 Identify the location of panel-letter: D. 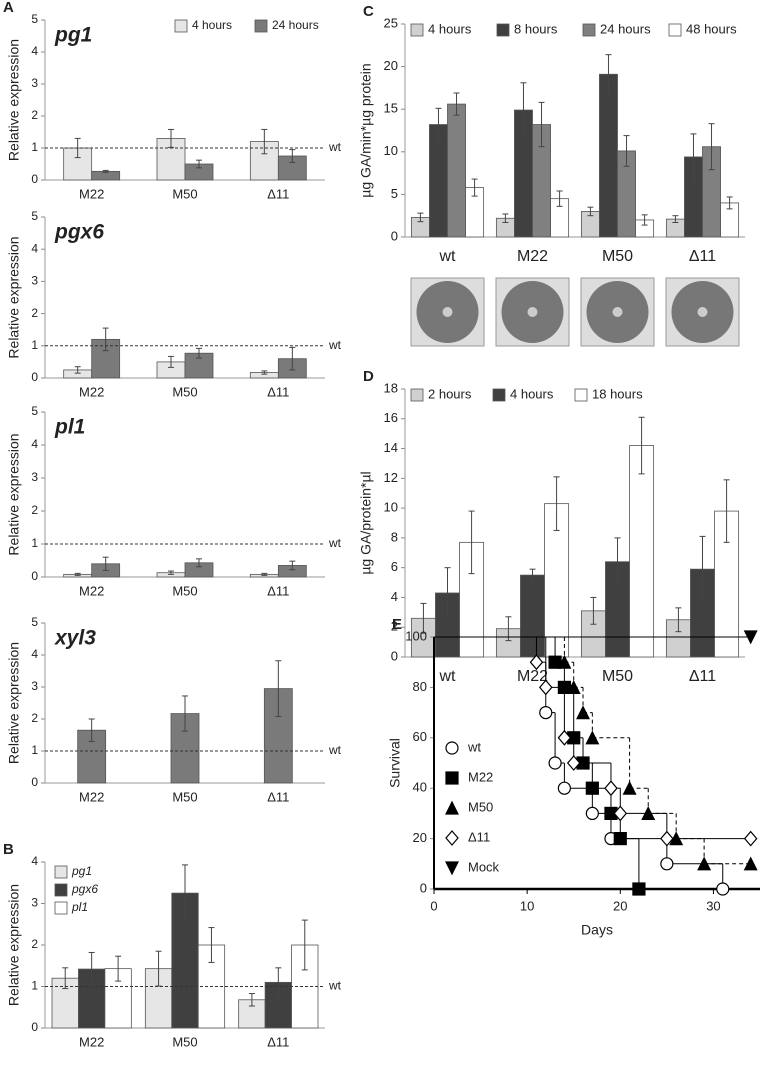
(368, 376).